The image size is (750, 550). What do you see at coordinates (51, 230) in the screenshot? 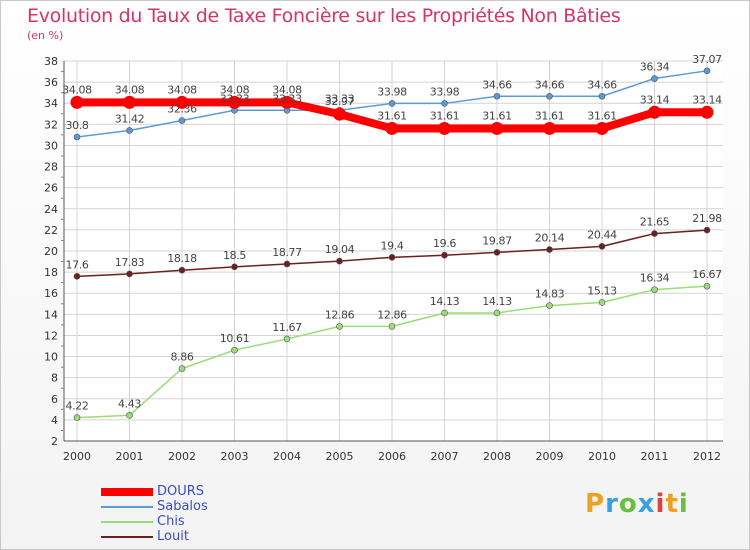
I see `y-tick-label: 22` at bounding box center [51, 230].